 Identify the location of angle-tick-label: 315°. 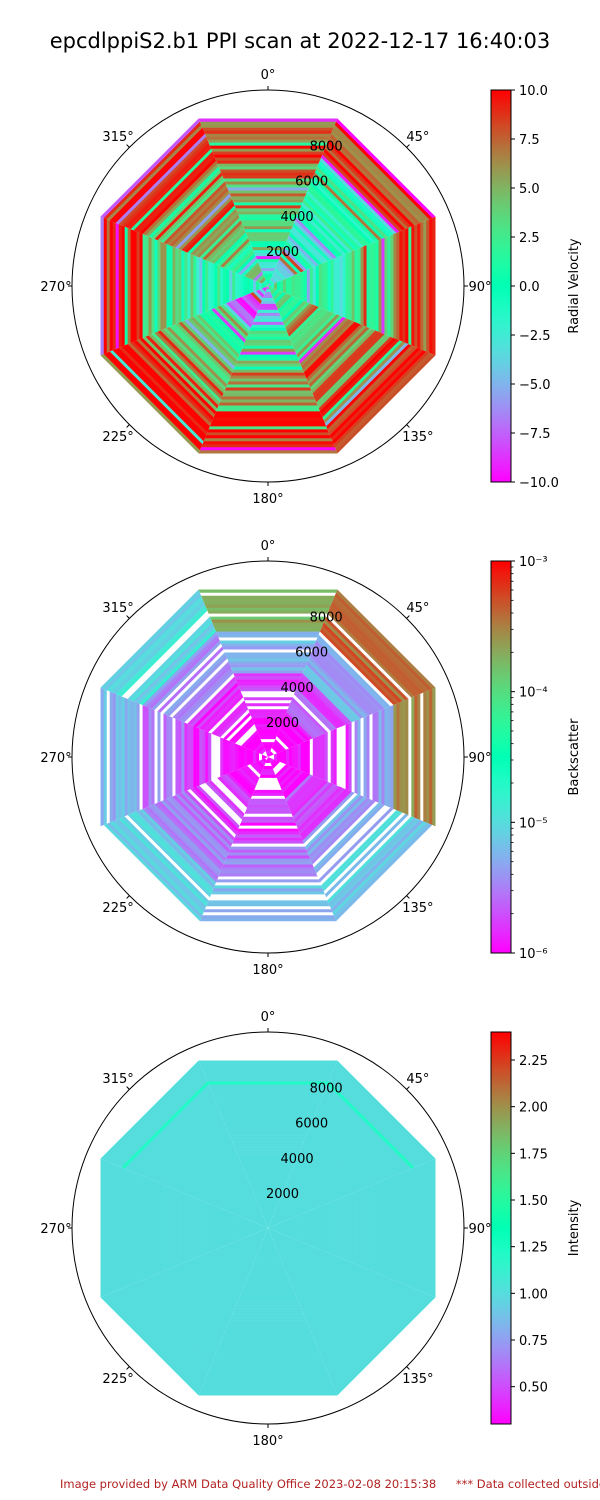
(117, 137).